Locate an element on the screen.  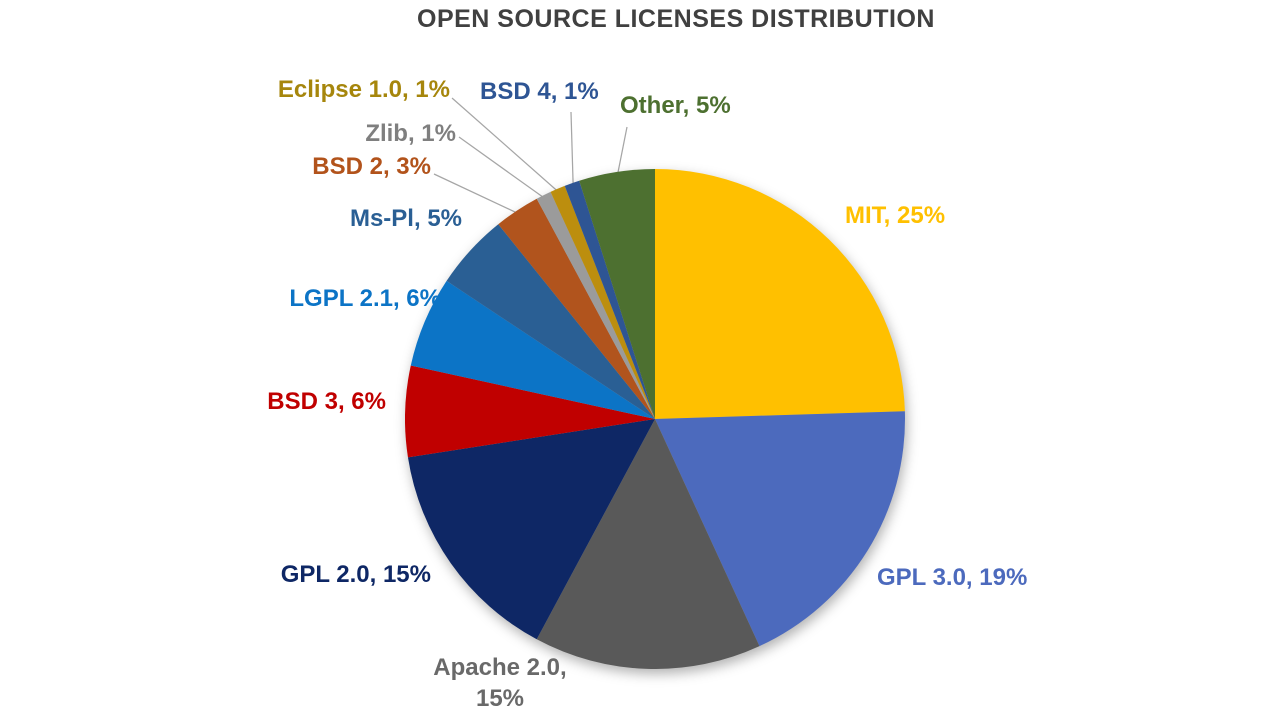
slice-label-gpl-3-0: GPL 3.0, 19% is located at coordinates (952, 577).